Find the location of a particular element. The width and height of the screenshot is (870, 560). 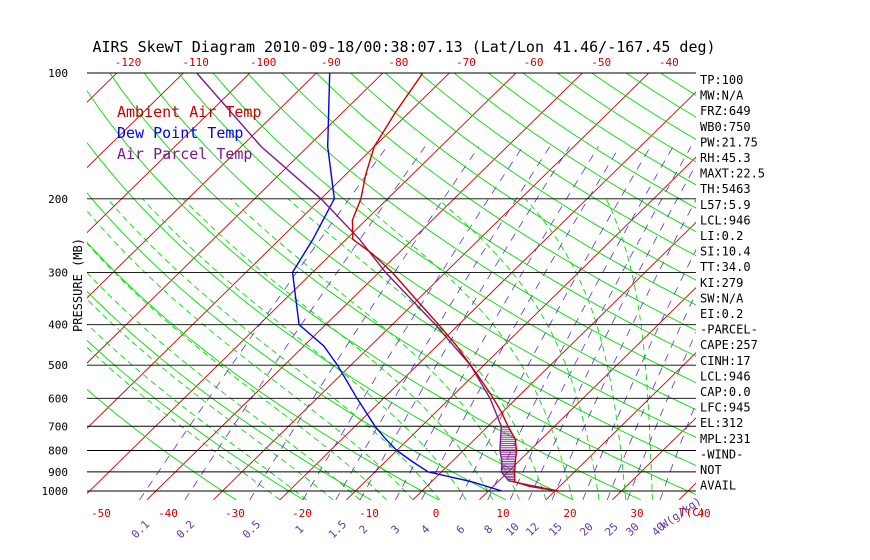

mixing-ratio-labels: 0.1 0.2 0.5 1 1.5 2 3 4 6 8 10 12 15 20 25 30 40 is located at coordinates (398, 529).